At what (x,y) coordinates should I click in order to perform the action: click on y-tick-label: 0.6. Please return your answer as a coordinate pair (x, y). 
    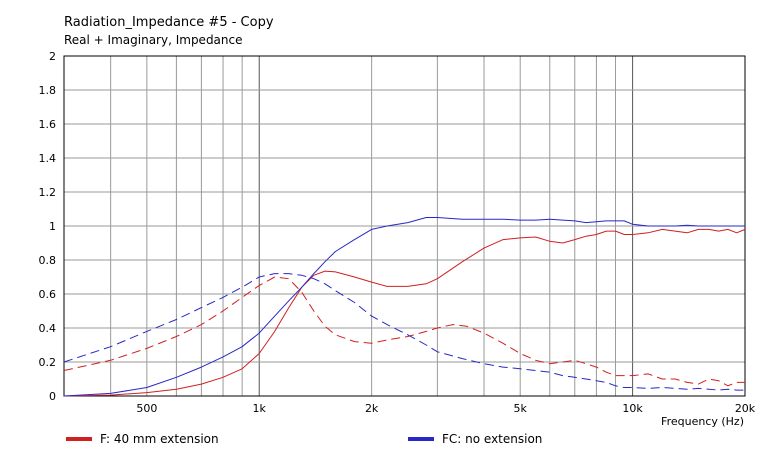
    Looking at the image, I should click on (48, 294).